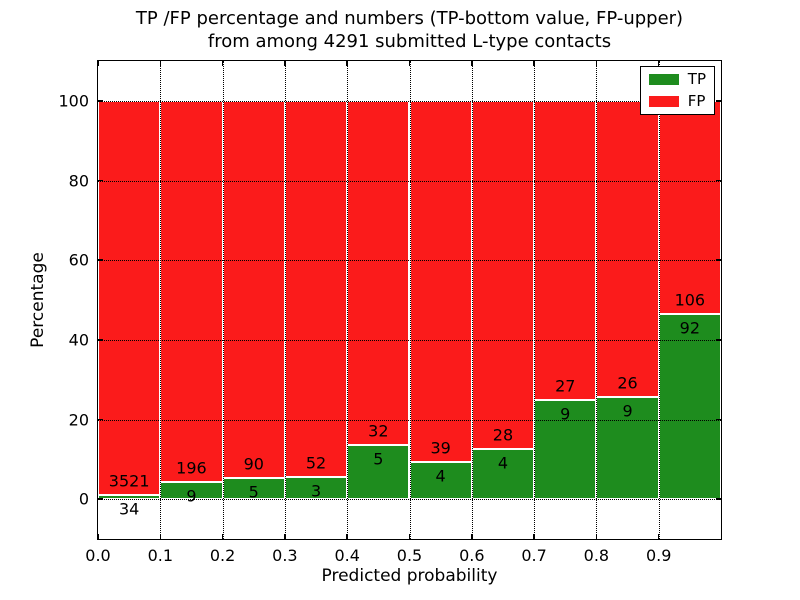 Image resolution: width=800 pixels, height=600 pixels. Describe the element at coordinates (663, 101) in the screenshot. I see `fp-swatch-icon` at that location.